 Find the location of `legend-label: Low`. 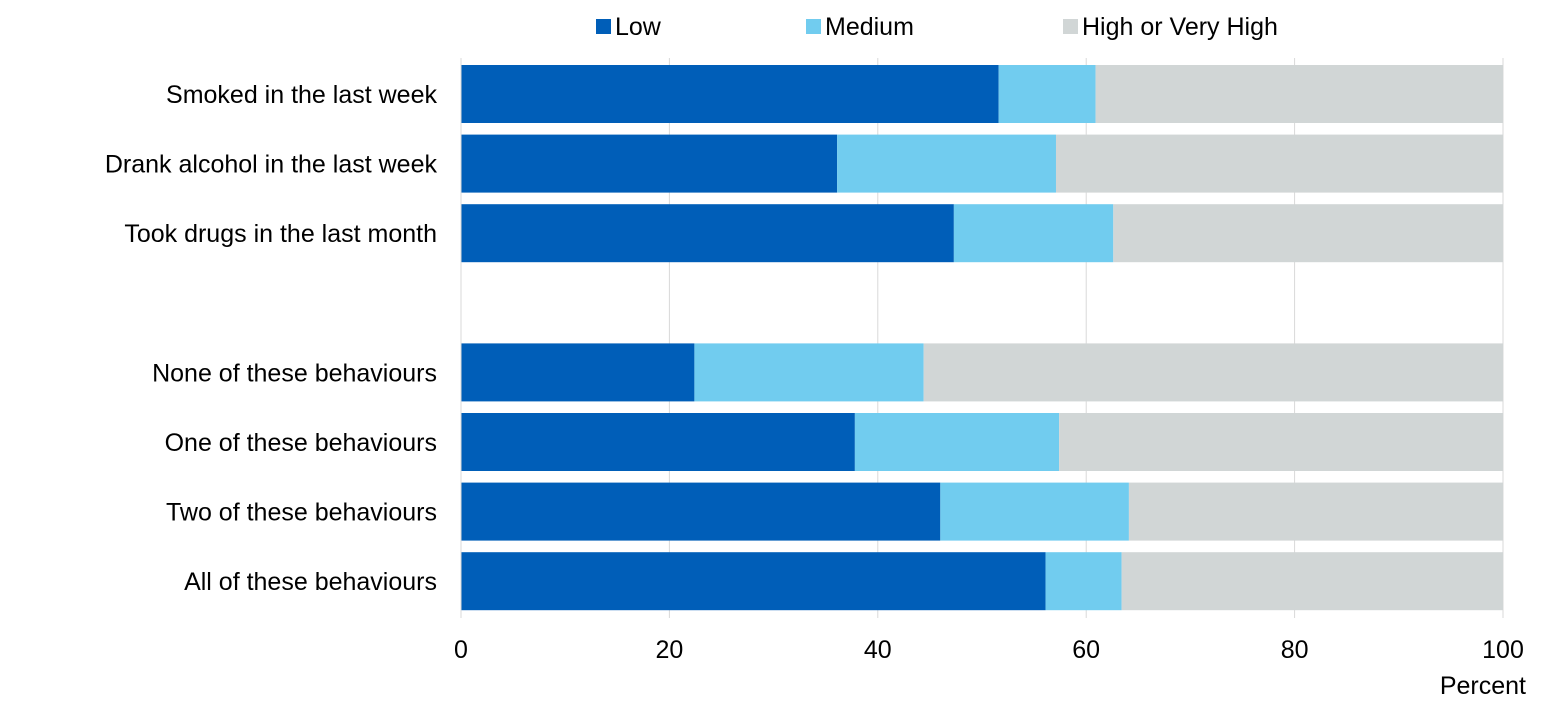

legend-label: Low is located at coordinates (638, 27).